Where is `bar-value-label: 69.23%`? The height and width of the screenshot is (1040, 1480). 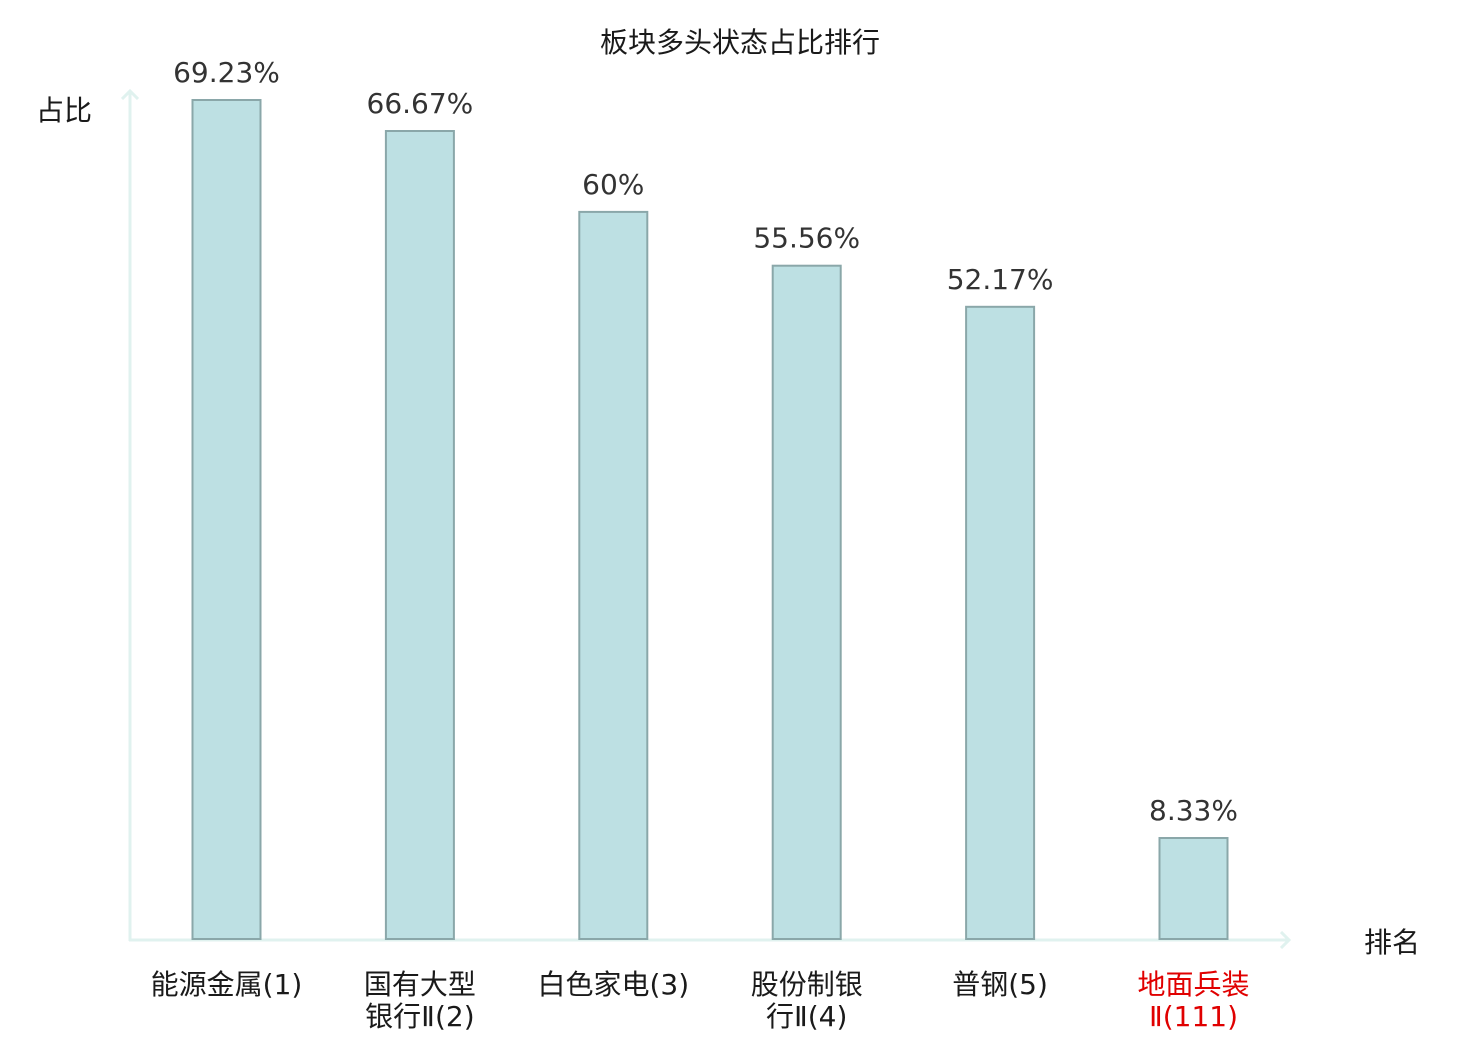 bar-value-label: 69.23% is located at coordinates (226, 72).